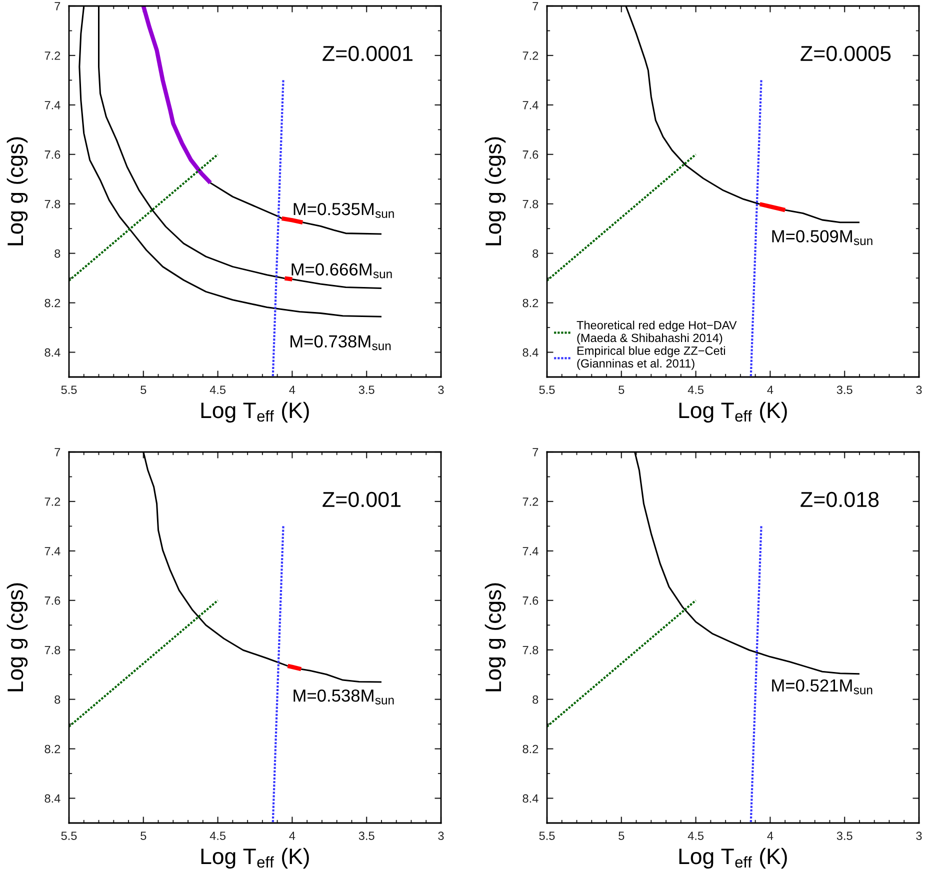 Image resolution: width=926 pixels, height=875 pixels. Describe the element at coordinates (839, 500) in the screenshot. I see `text: Z=0.018` at that location.